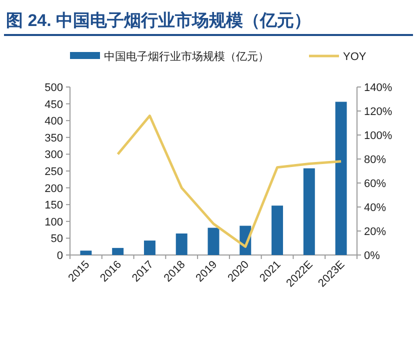  Describe the element at coordinates (53, 188) in the screenshot. I see `y-tick-label: 200` at that location.